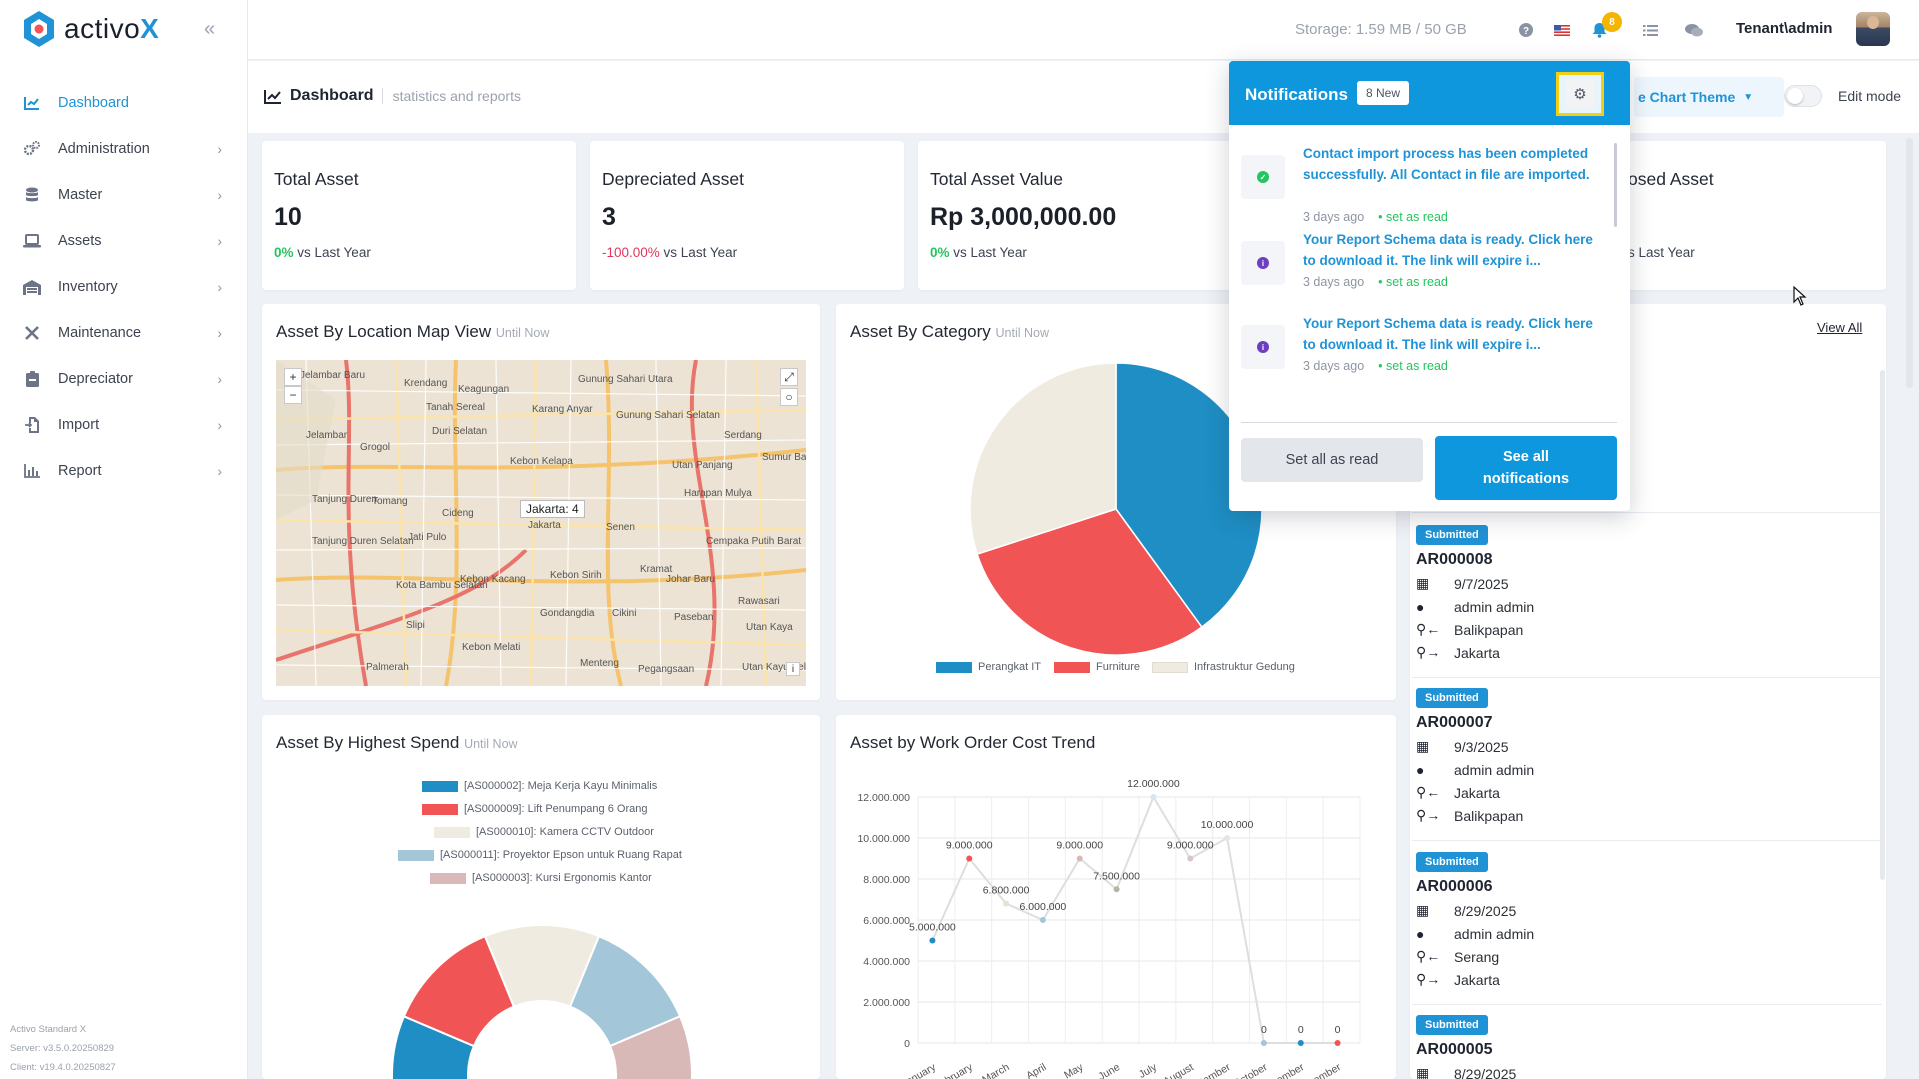 The image size is (1919, 1079). What do you see at coordinates (1580, 94) in the screenshot?
I see `notification-settings-button: ⚙` at bounding box center [1580, 94].